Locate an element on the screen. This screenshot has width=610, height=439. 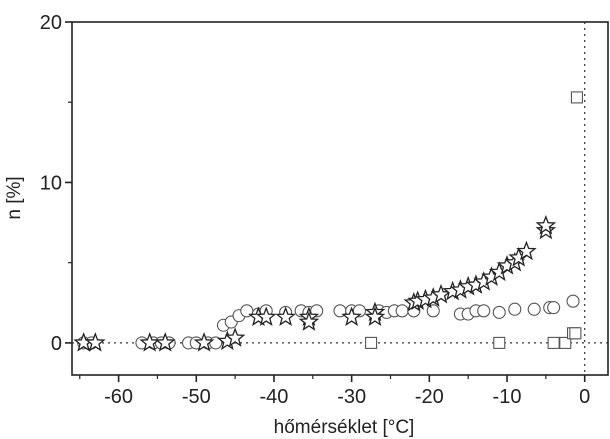
x-axis-title: hőmérséklet [°C] is located at coordinates (344, 427).